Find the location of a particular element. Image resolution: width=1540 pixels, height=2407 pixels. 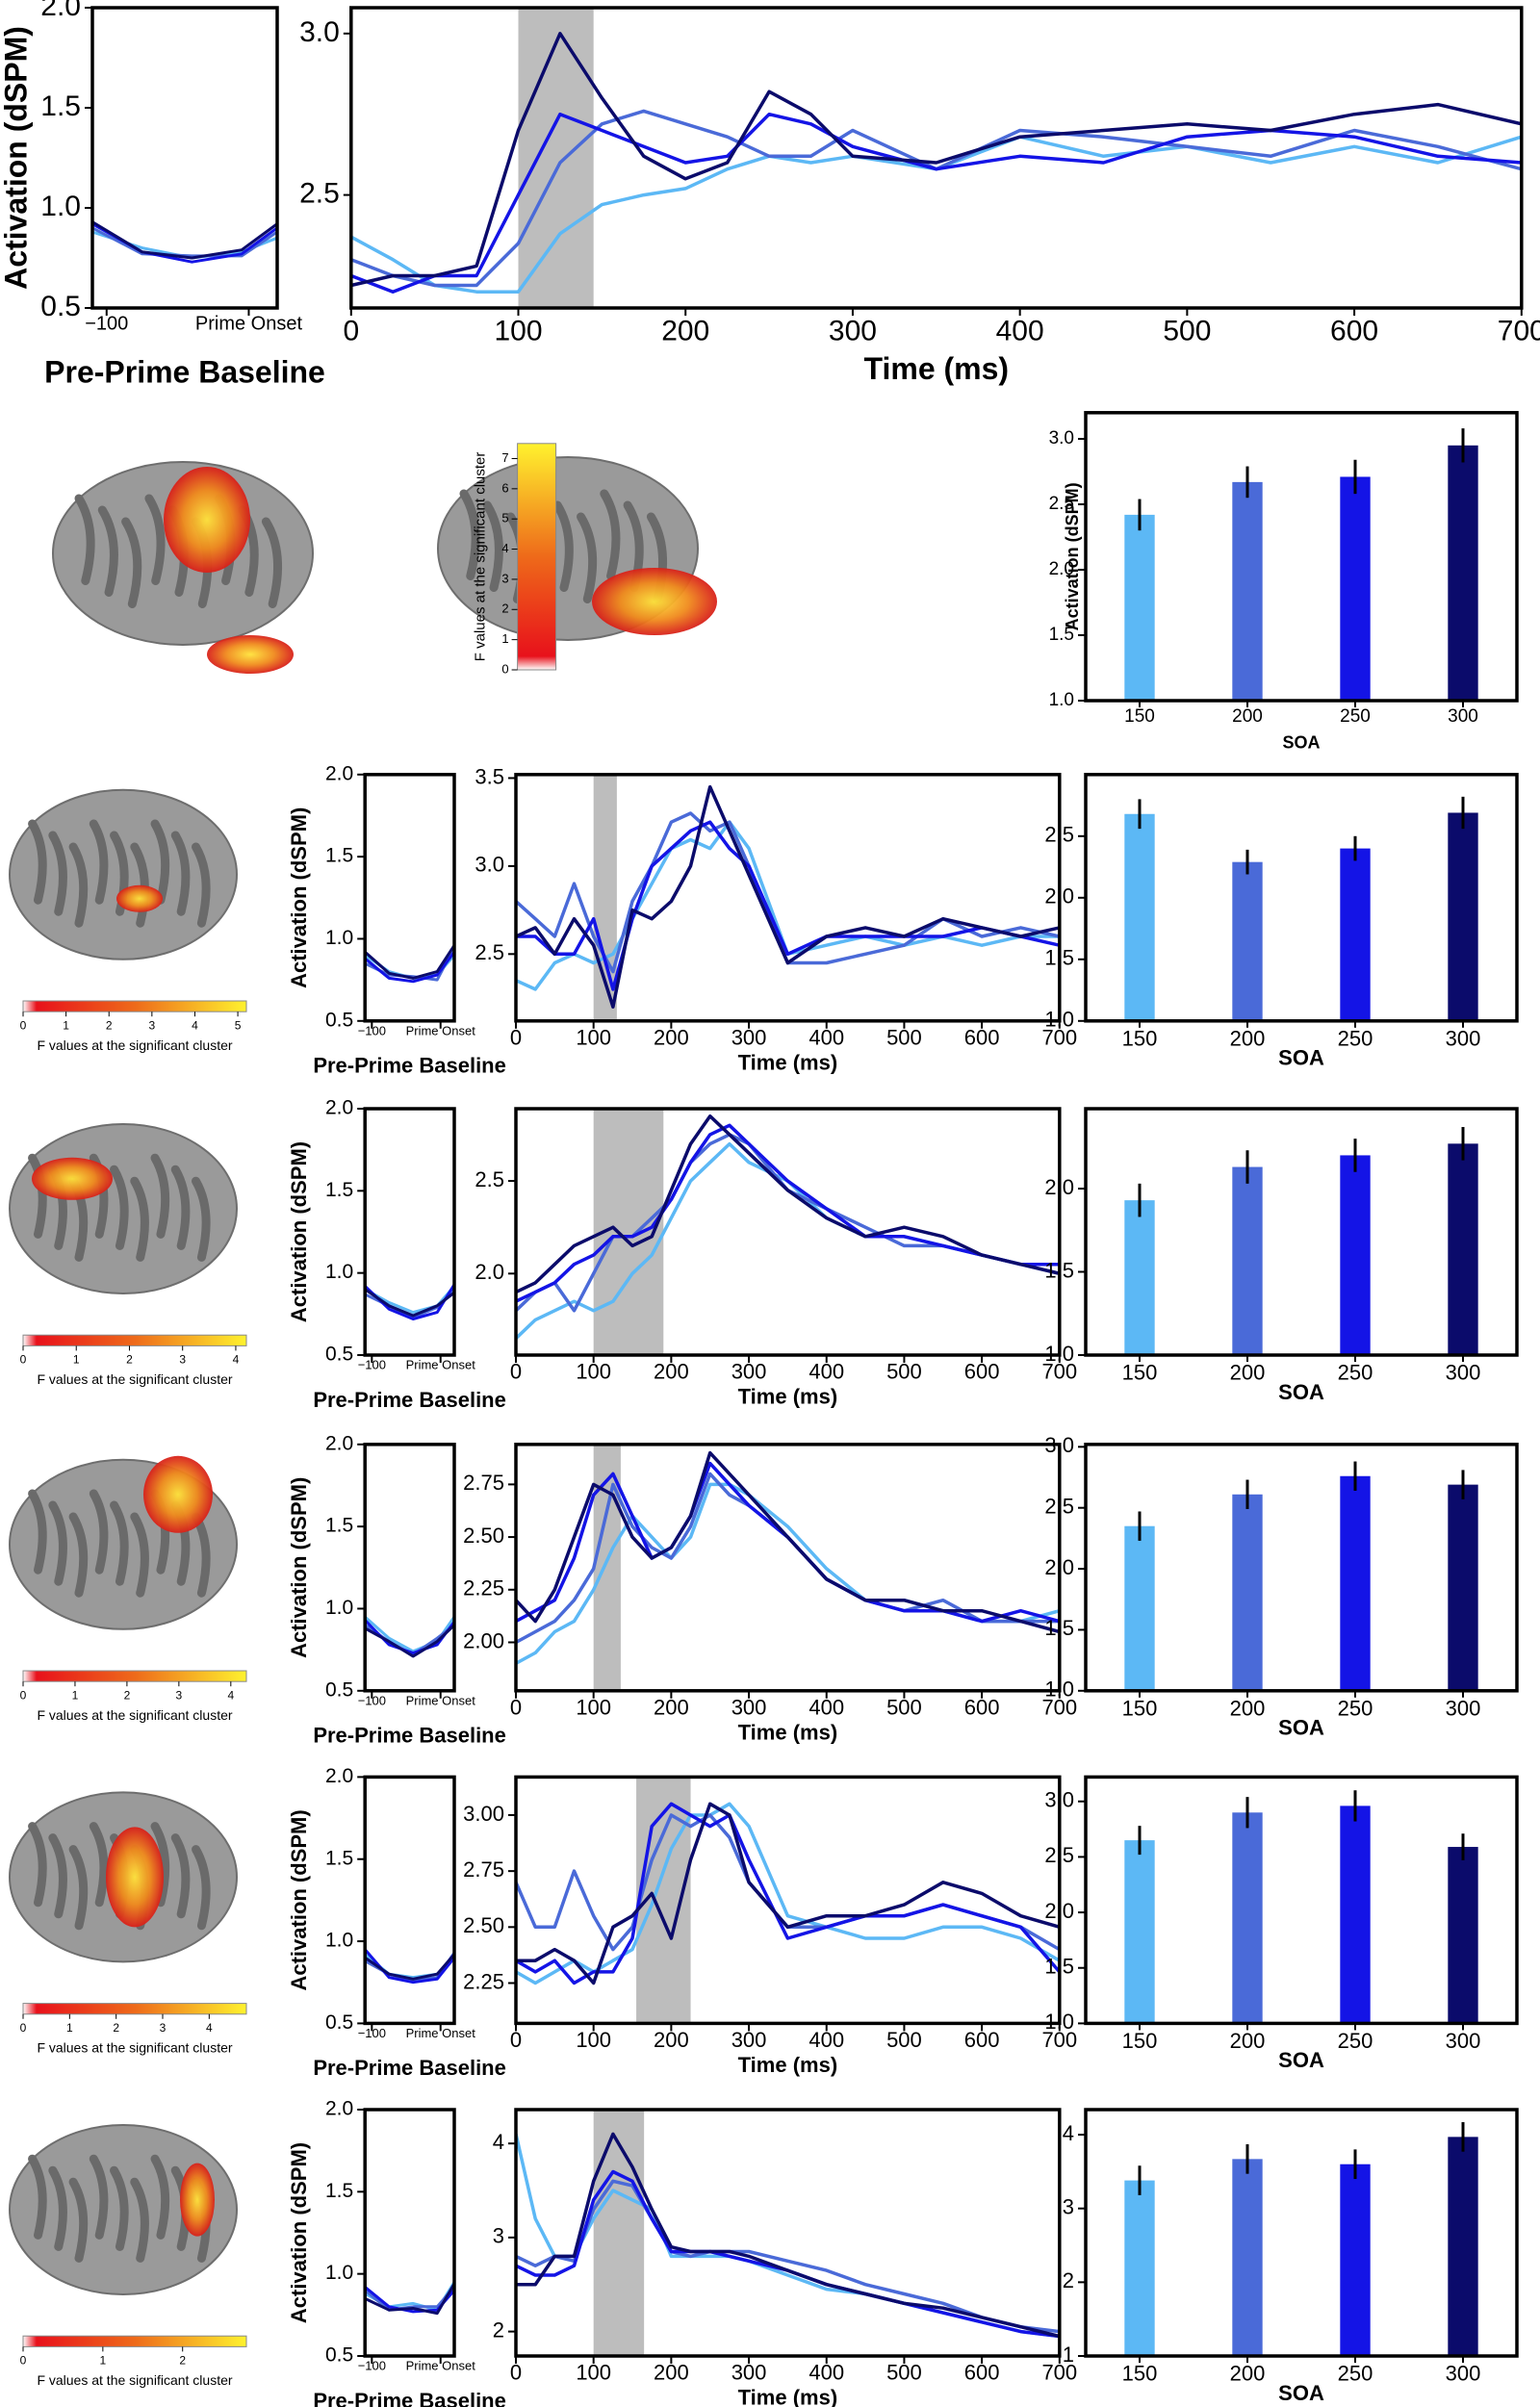

x-tick-label: 300 is located at coordinates (749, 1372).